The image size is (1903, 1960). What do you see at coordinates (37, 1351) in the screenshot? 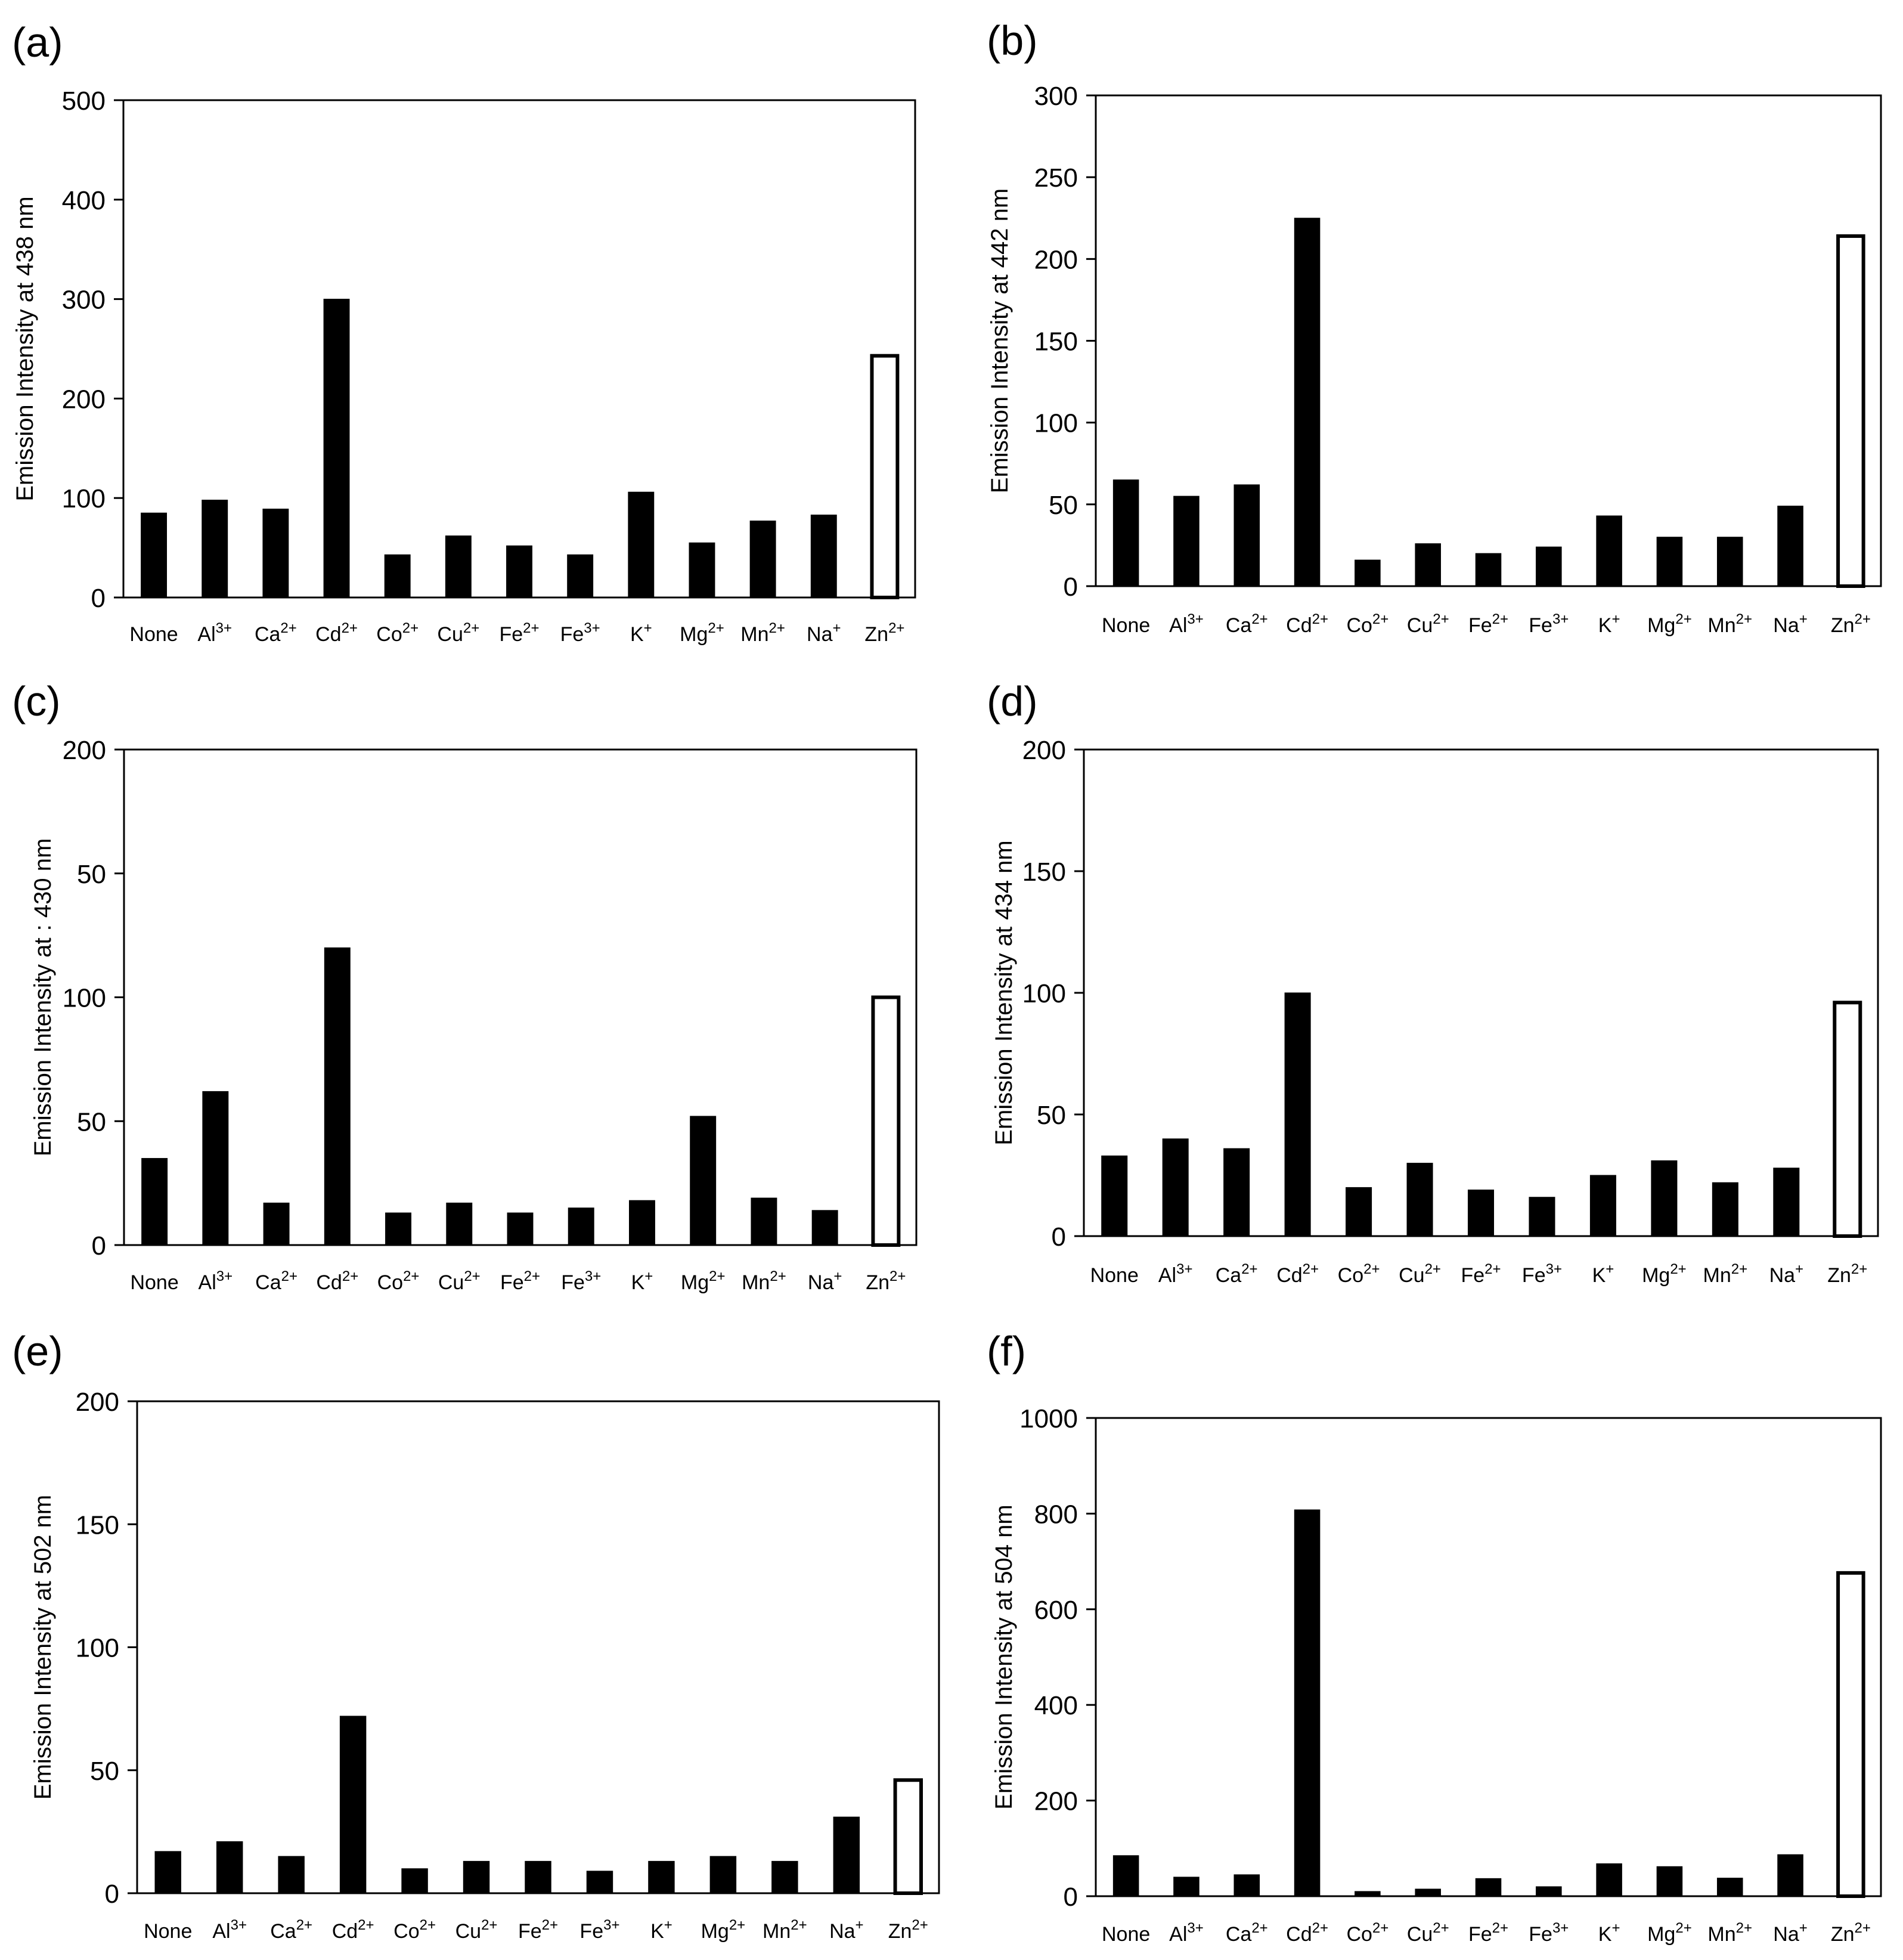
I see `panel-label: (e)` at bounding box center [37, 1351].